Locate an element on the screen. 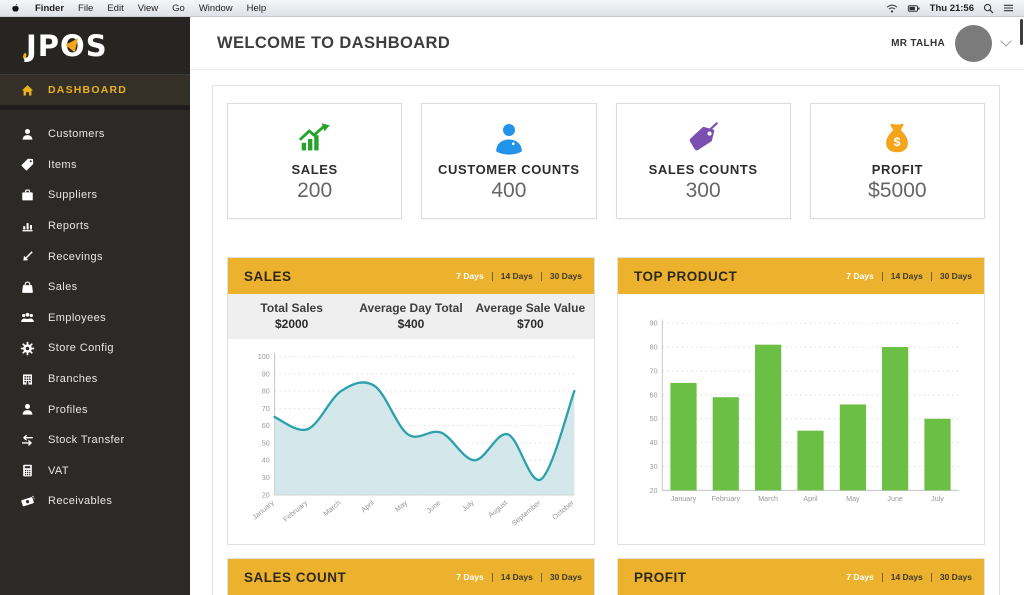  menu-item-window: Window is located at coordinates (215, 8).